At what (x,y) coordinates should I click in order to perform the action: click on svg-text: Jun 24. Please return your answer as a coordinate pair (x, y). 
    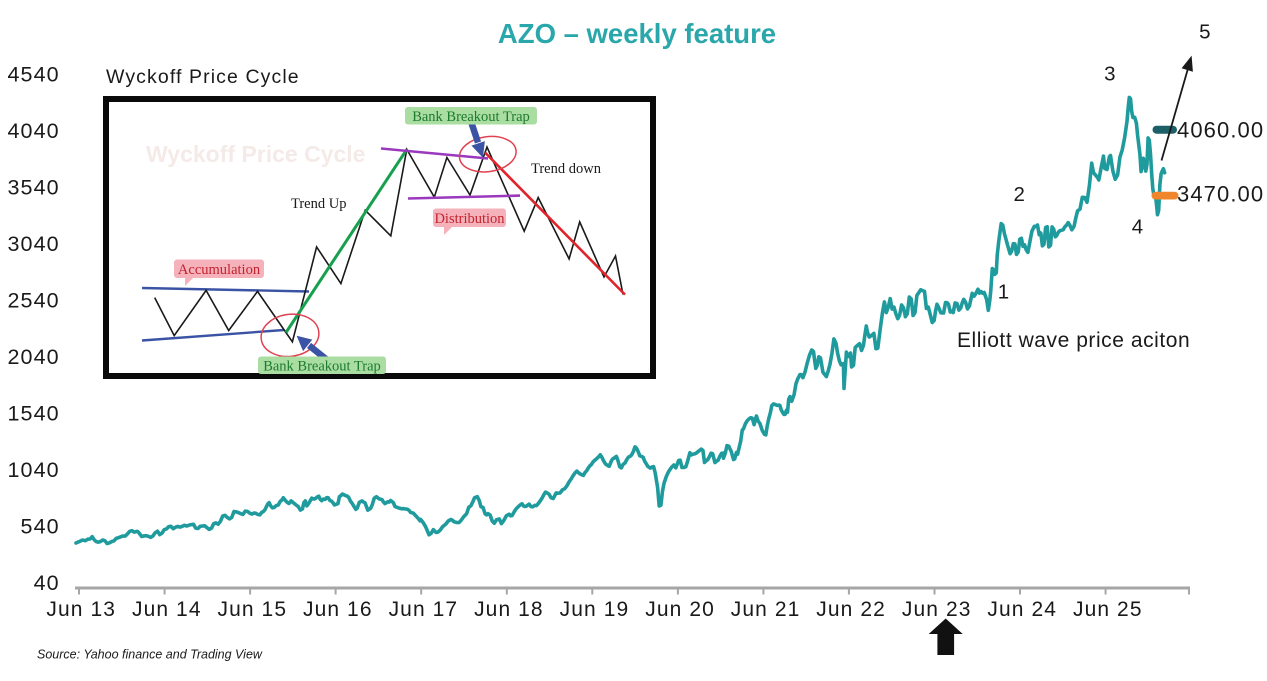
    Looking at the image, I should click on (1022, 609).